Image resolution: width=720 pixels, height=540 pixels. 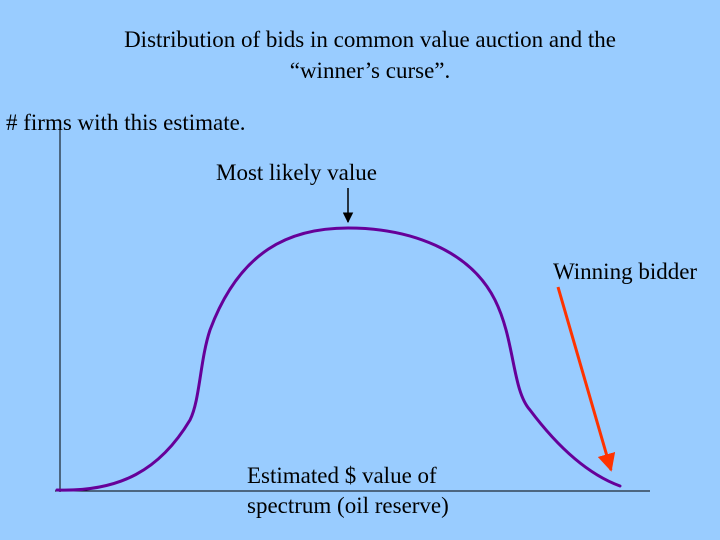 What do you see at coordinates (370, 70) in the screenshot?
I see `title-line-2: “winner’s curse”.` at bounding box center [370, 70].